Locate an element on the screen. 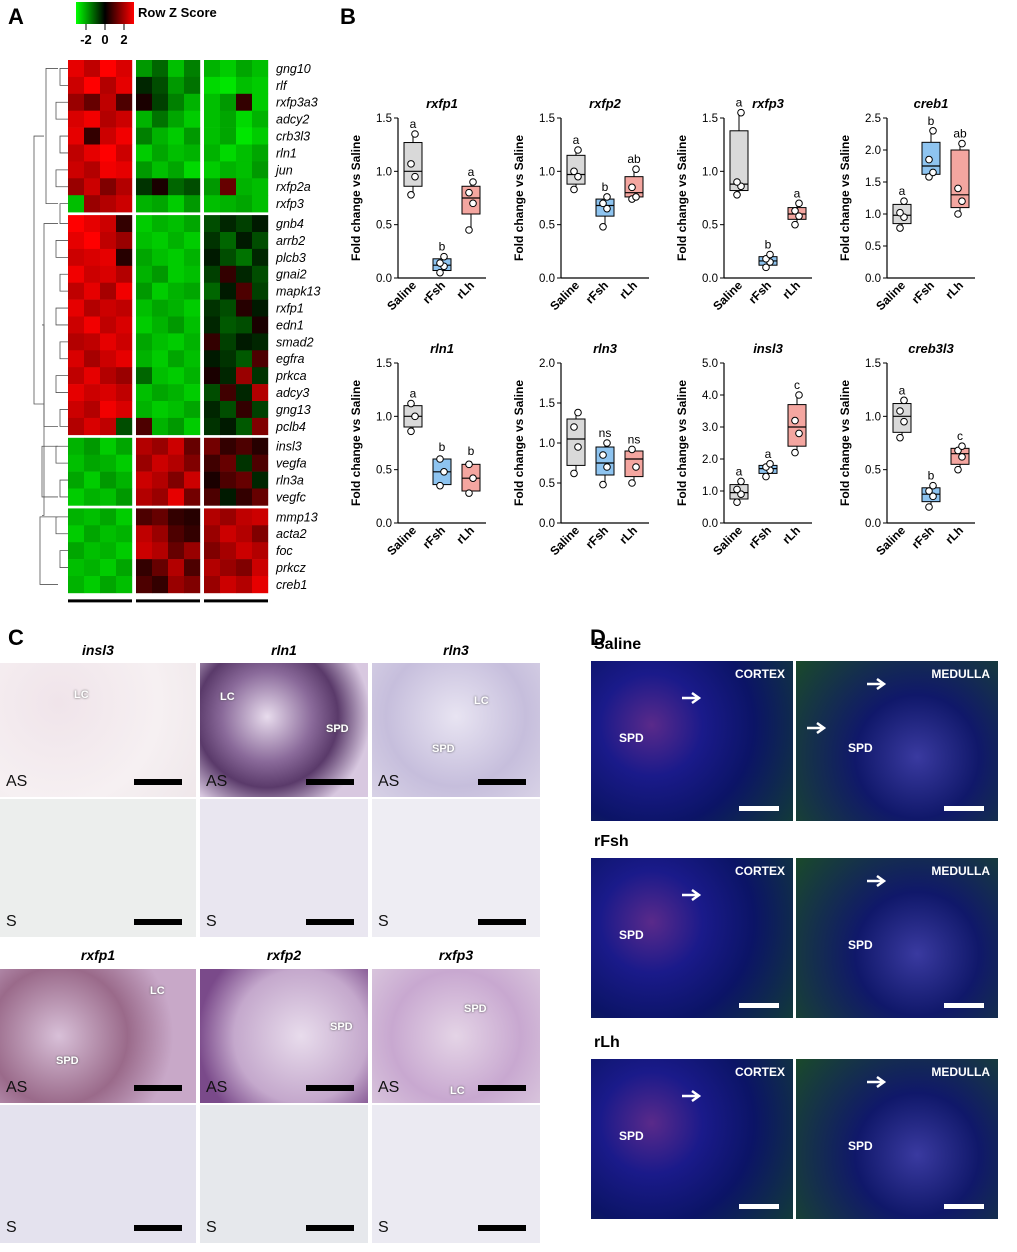 The height and width of the screenshot is (1252, 1017). gene-label: mapk13 is located at coordinates (298, 292).